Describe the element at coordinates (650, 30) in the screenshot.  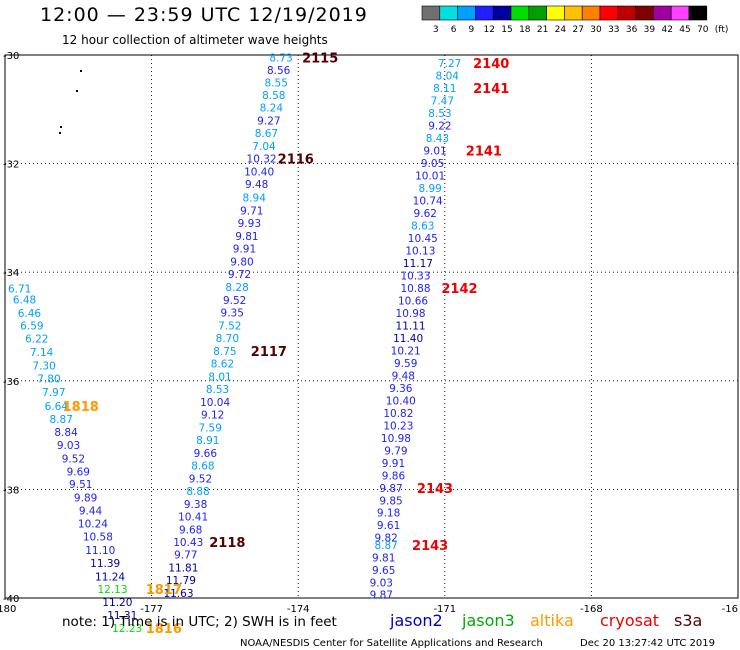
I see `colorbar-tick-label: 39` at that location.